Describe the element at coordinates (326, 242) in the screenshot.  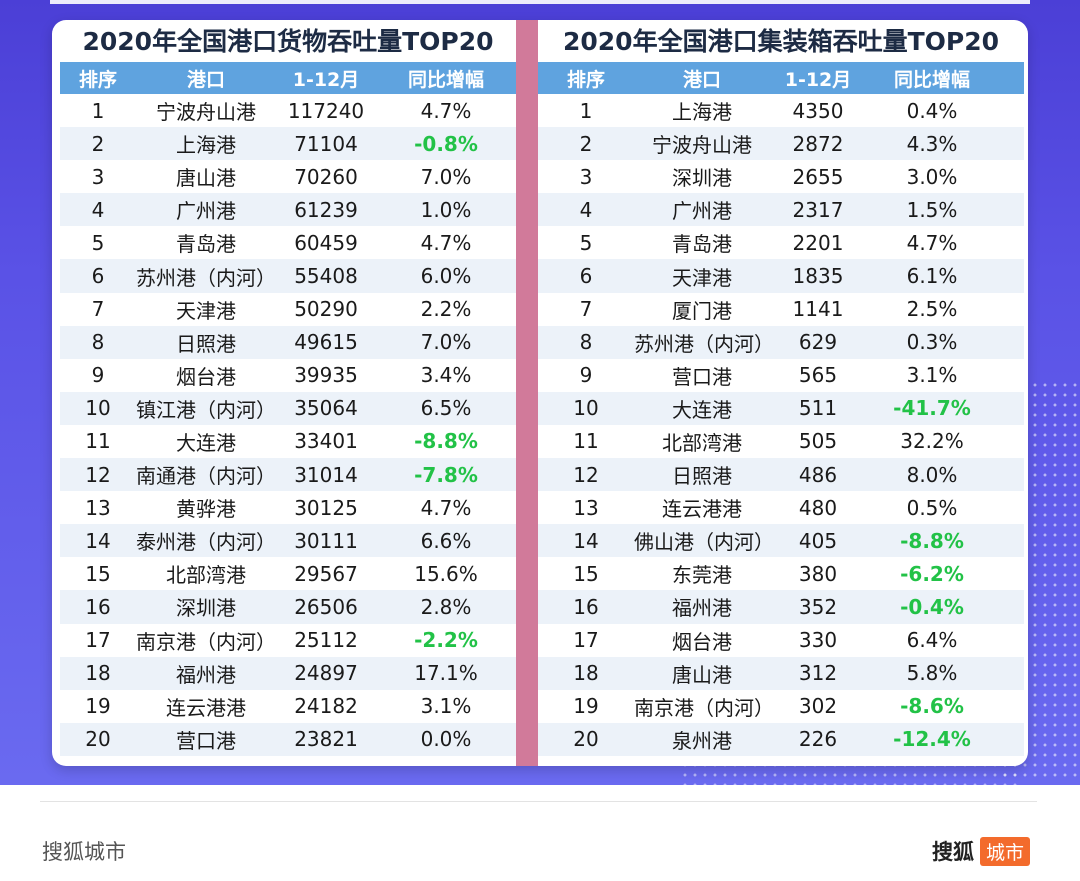
I see `value-cell: 60459` at that location.